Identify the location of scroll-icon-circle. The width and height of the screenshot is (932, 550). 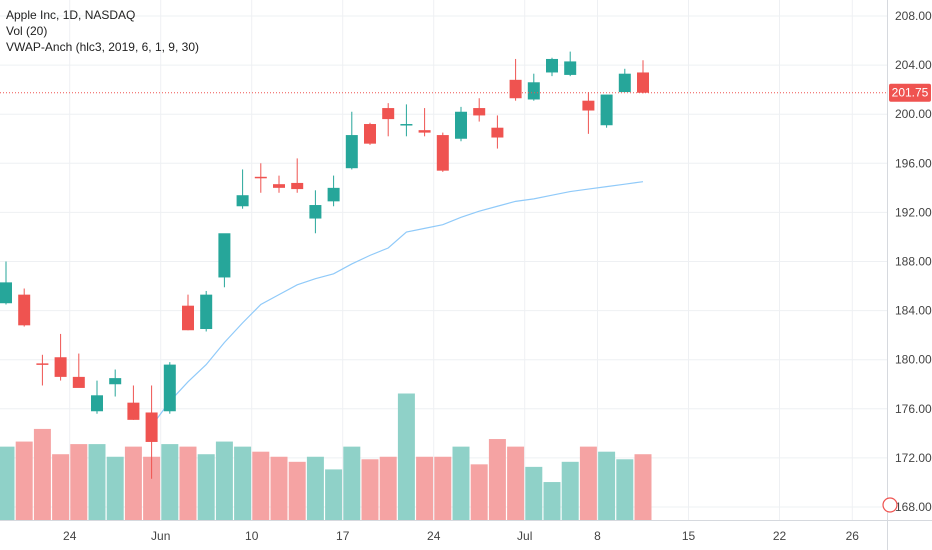
(890, 505).